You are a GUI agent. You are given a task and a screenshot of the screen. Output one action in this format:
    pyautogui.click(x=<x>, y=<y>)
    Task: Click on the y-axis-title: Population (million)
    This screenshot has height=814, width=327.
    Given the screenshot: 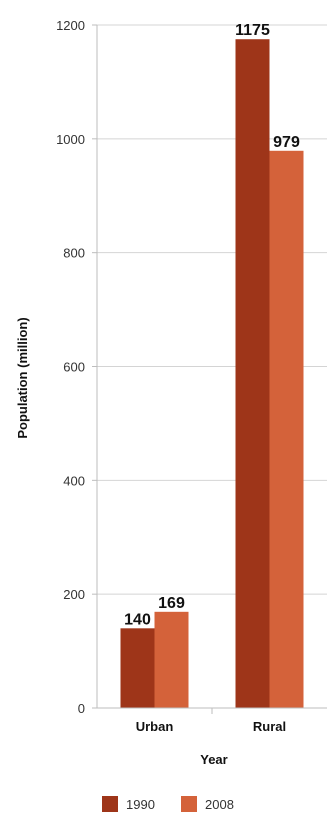 What is the action you would take?
    pyautogui.click(x=22, y=377)
    